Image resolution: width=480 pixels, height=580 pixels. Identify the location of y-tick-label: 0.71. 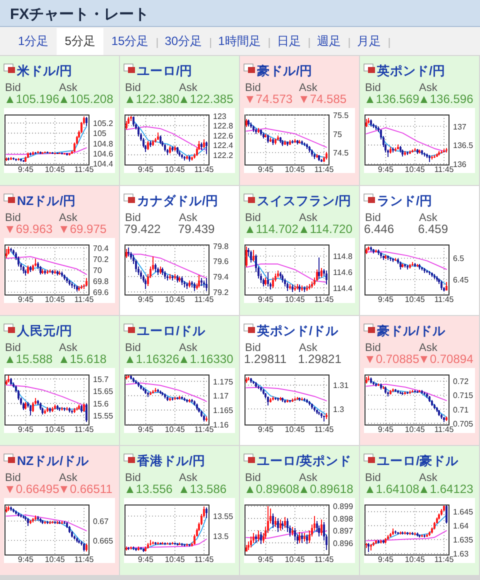
(461, 409).